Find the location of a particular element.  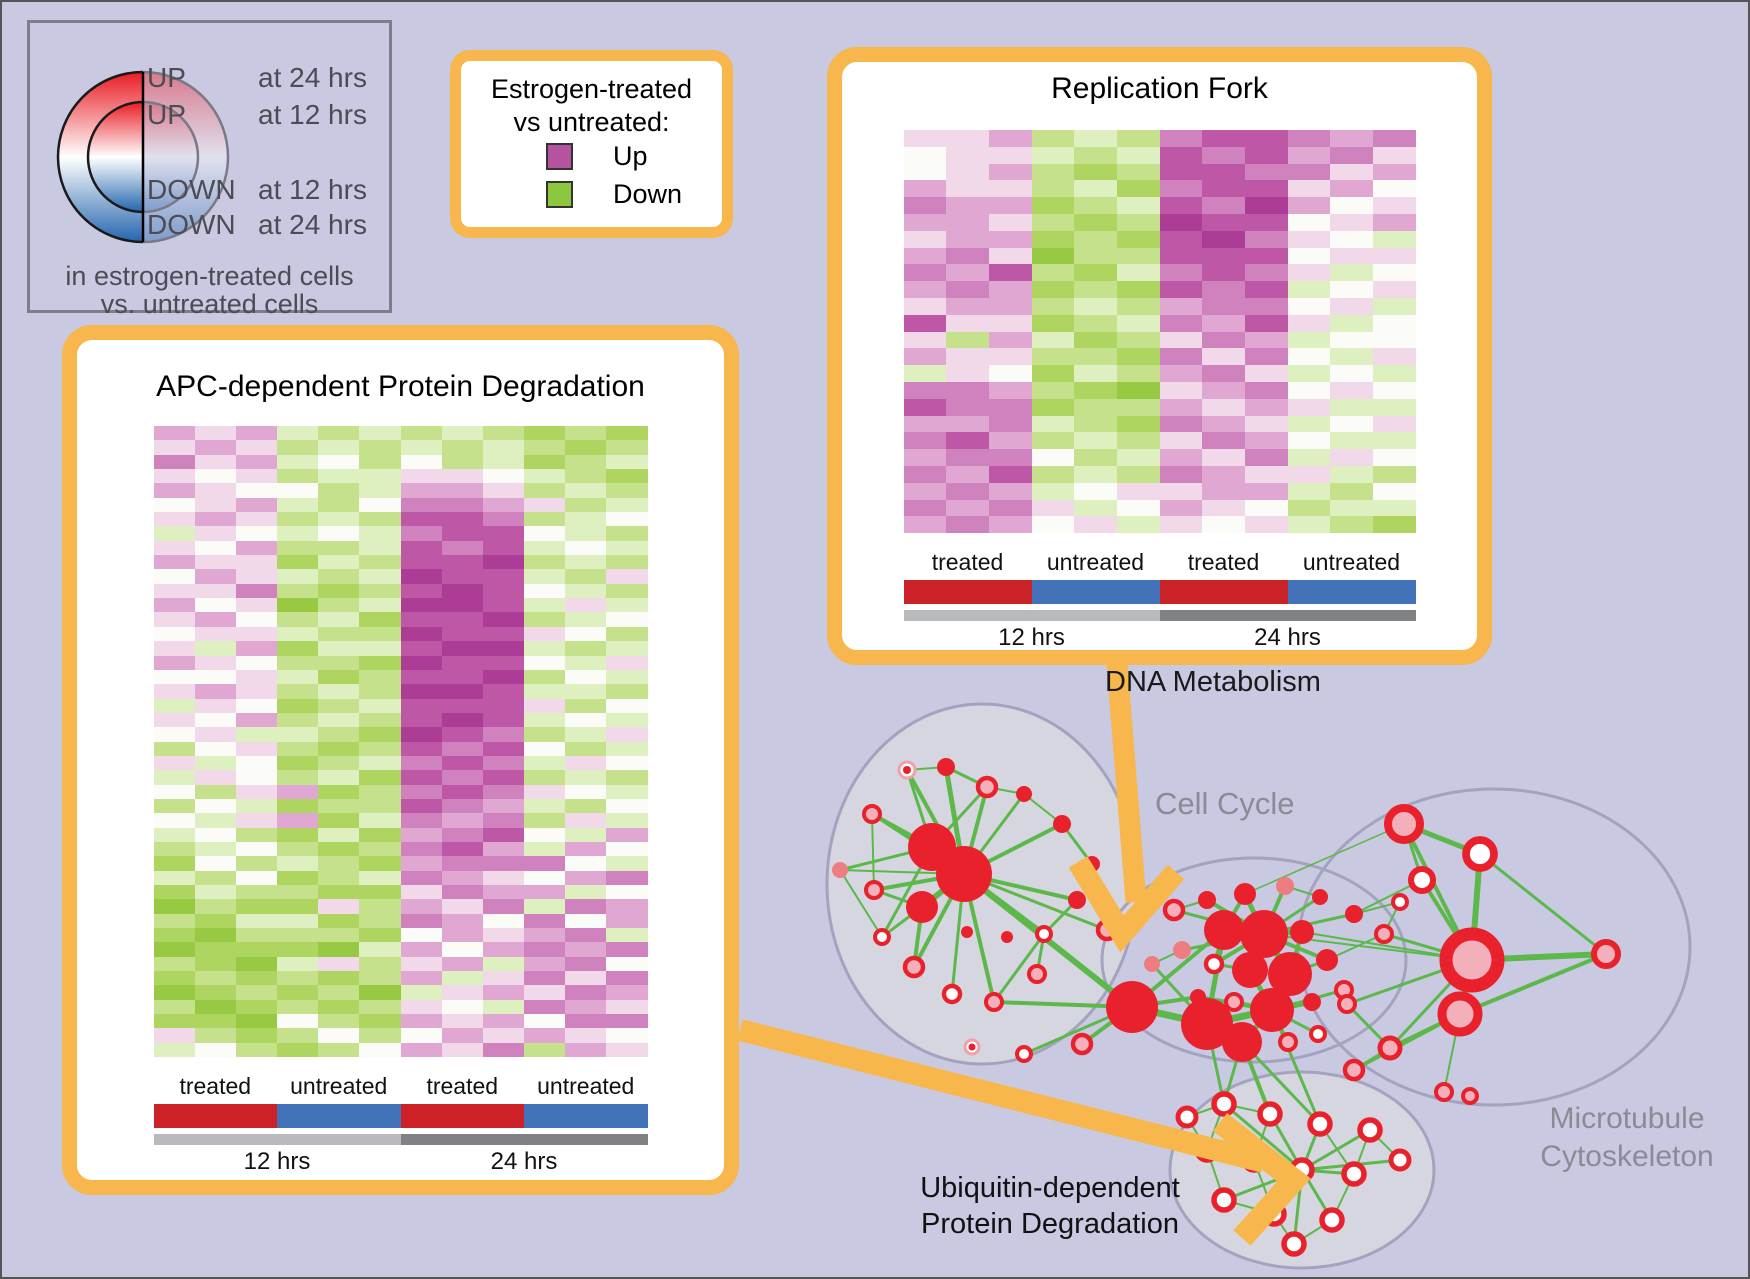

time-bar-segment is located at coordinates (277, 1139).